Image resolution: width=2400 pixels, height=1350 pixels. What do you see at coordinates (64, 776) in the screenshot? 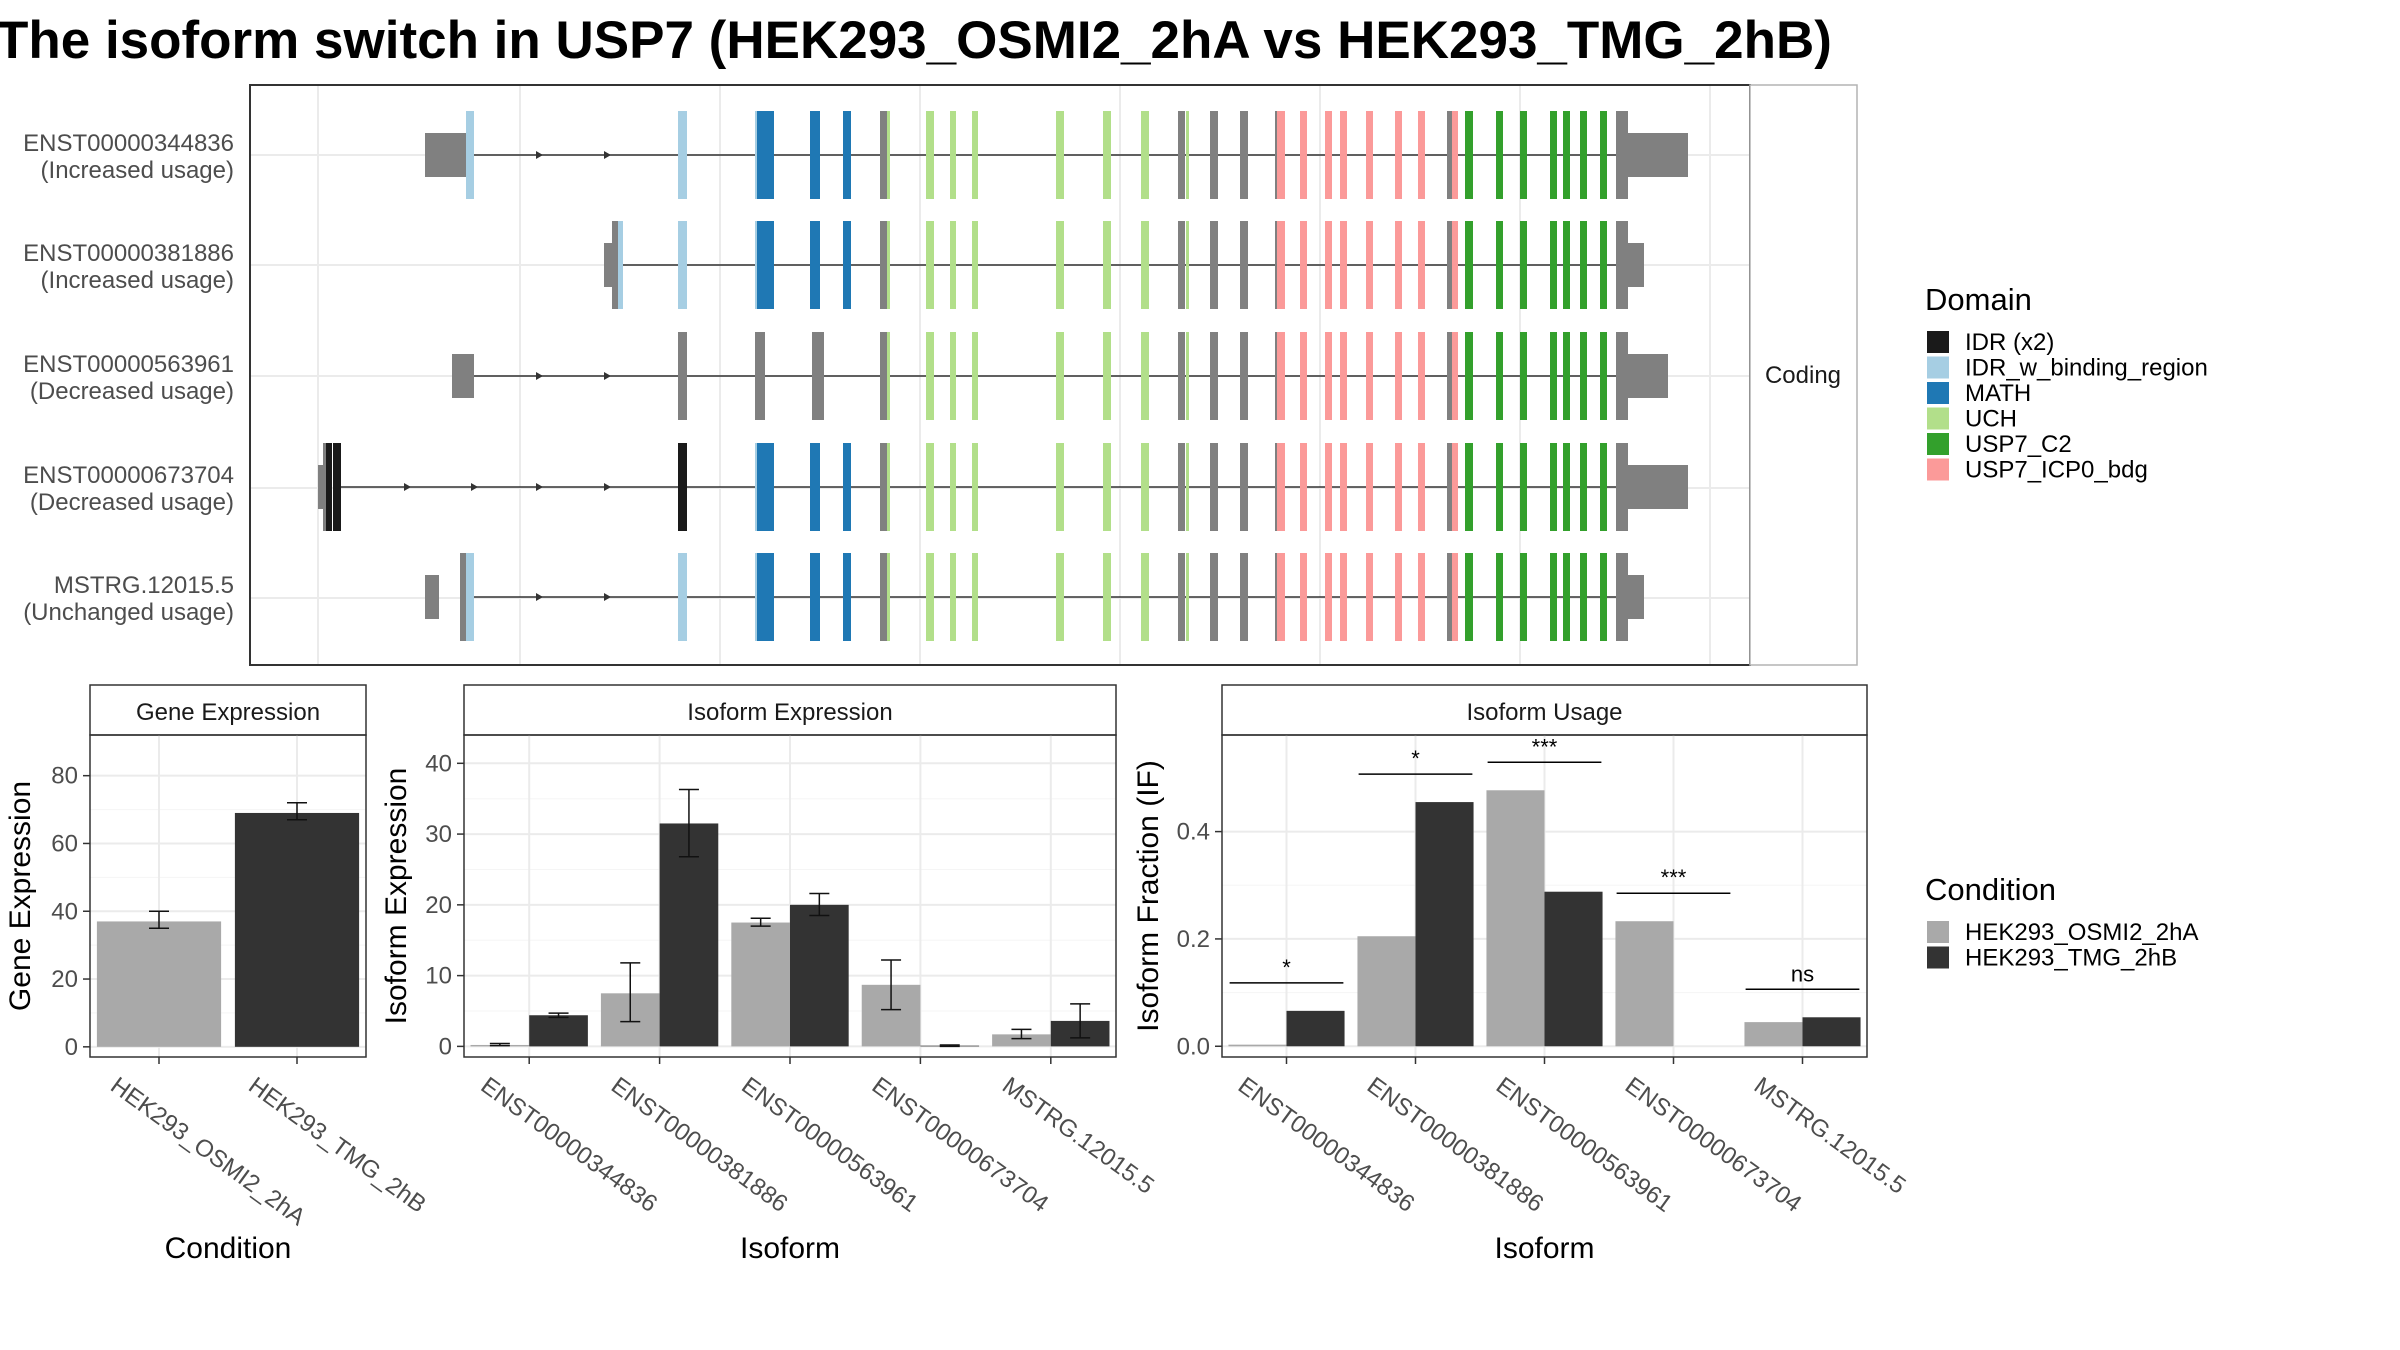
I see `y-tick-label: 80` at bounding box center [64, 776].